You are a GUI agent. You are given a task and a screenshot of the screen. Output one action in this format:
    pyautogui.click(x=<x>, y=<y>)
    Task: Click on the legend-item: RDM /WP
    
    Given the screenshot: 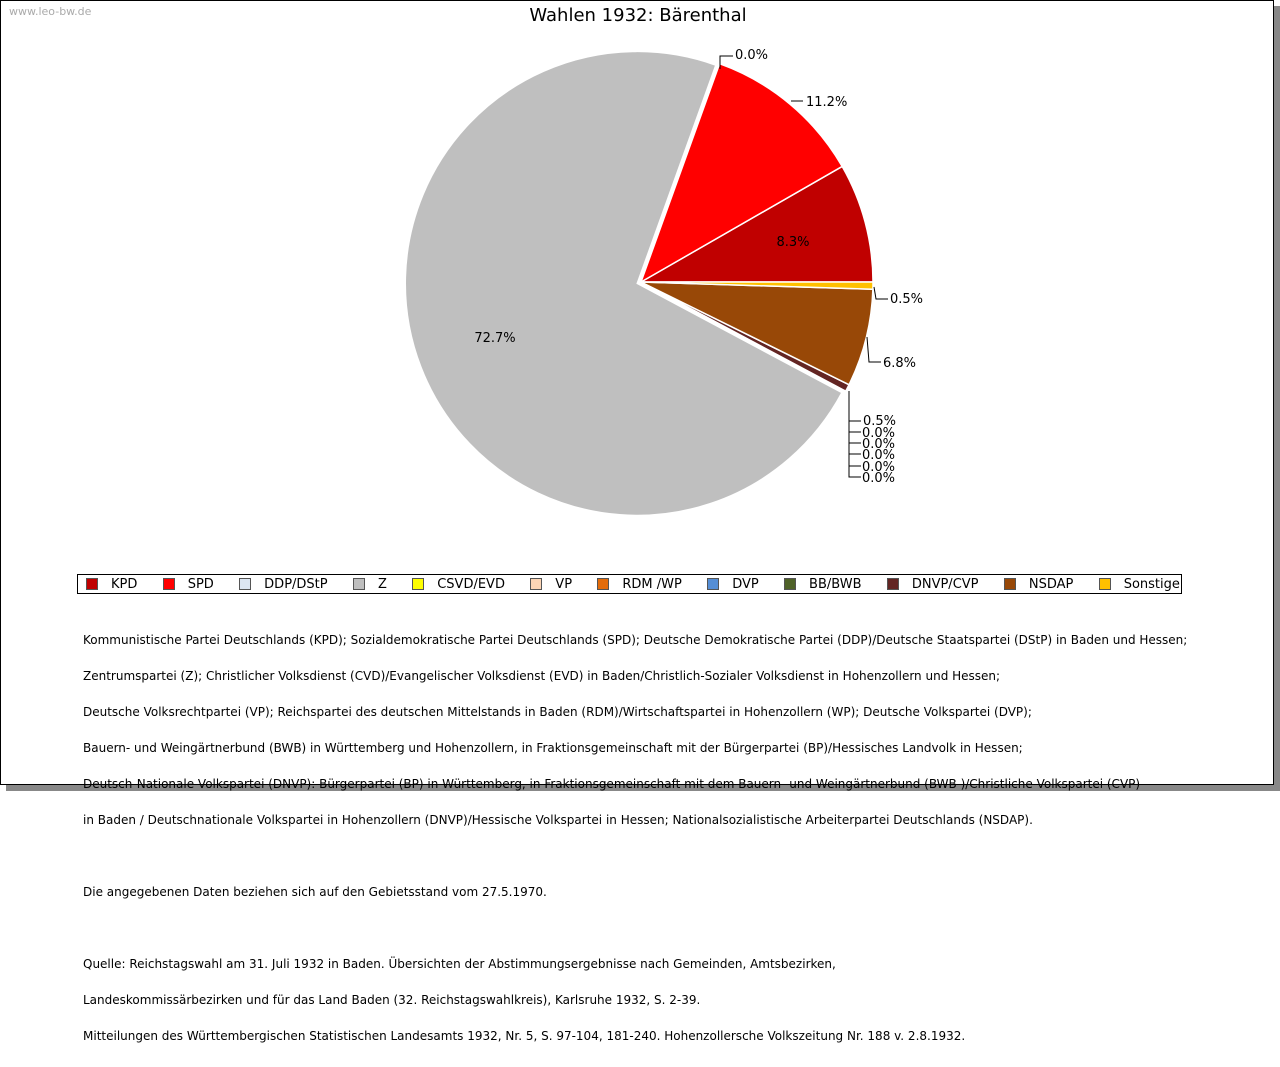 What is the action you would take?
    pyautogui.click(x=639, y=584)
    